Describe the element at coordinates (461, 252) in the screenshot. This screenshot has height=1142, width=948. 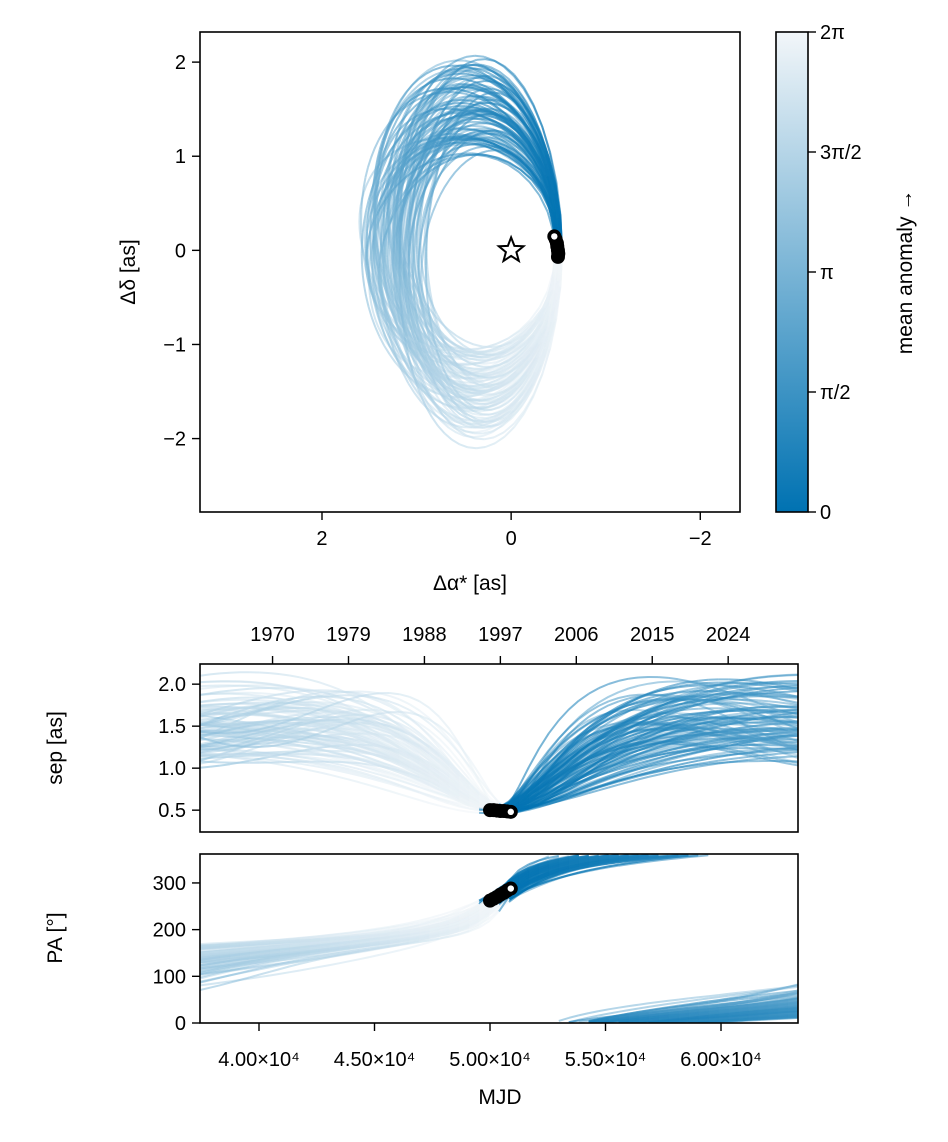
I see `sky-orbits` at that location.